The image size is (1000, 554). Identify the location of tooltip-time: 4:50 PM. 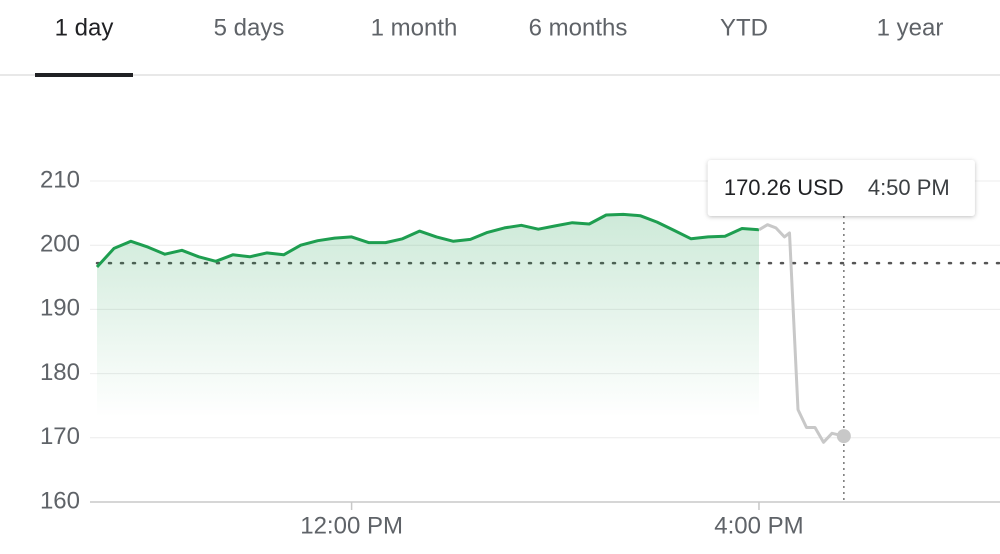
(909, 187).